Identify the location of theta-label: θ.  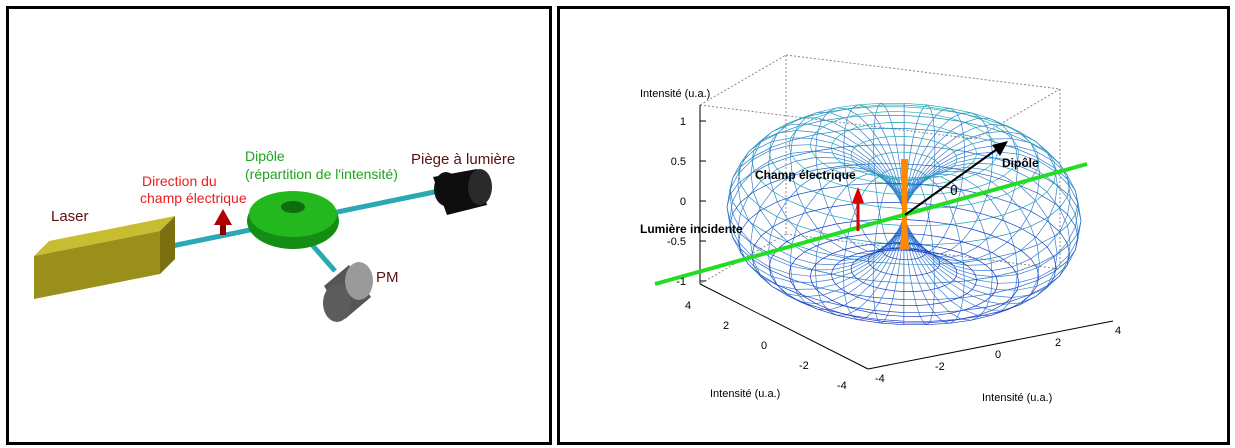
(954, 190).